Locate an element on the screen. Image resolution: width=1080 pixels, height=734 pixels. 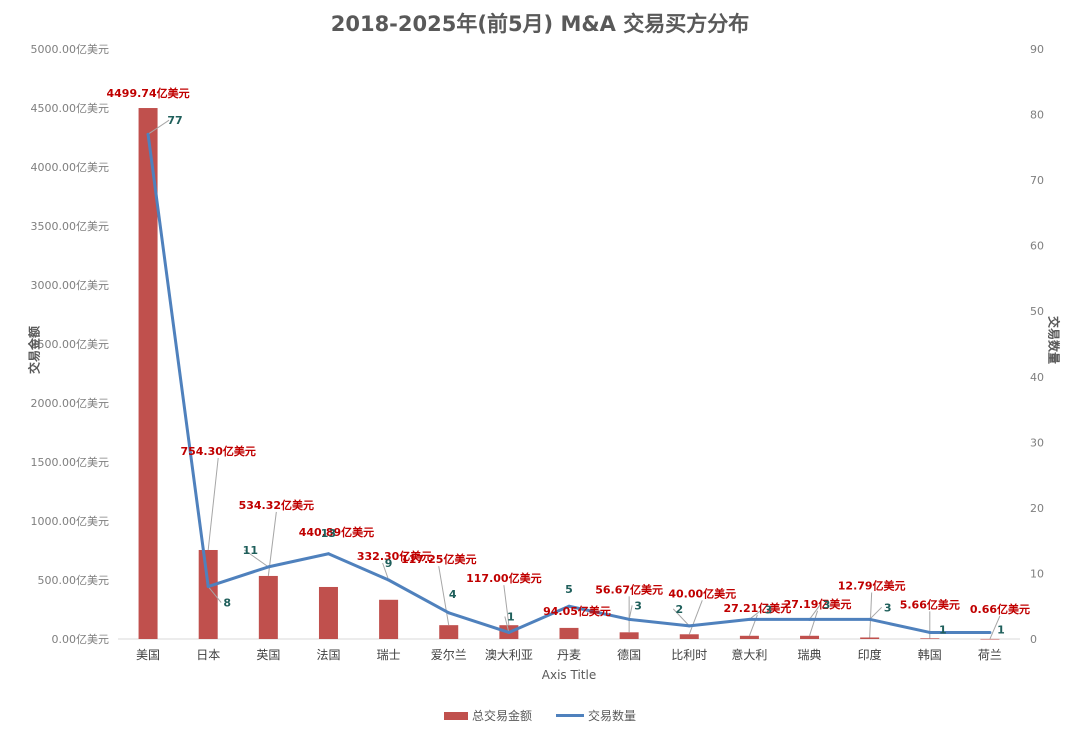
y-tick-label-left: 3000.00亿美元 is located at coordinates (70, 285).